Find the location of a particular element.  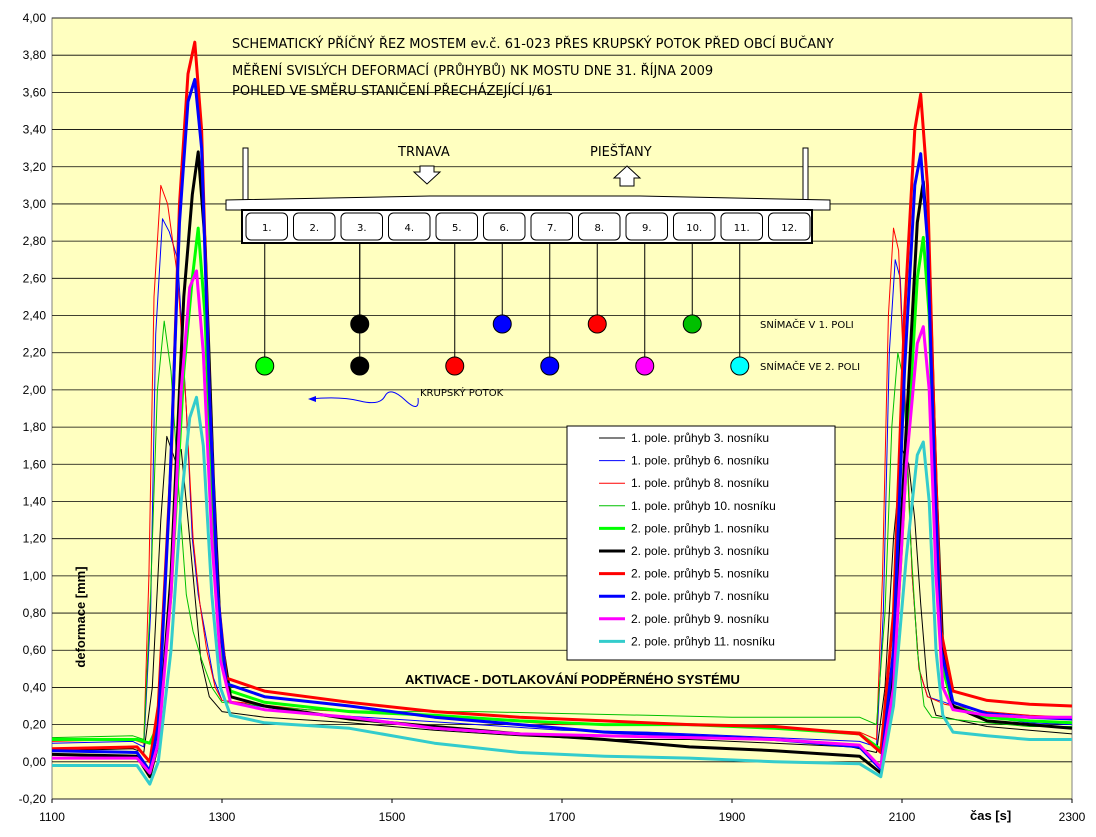

x-axis-tick-labels: 1100 1300 1500 1700 1900 2100 2300 is located at coordinates (562, 811).